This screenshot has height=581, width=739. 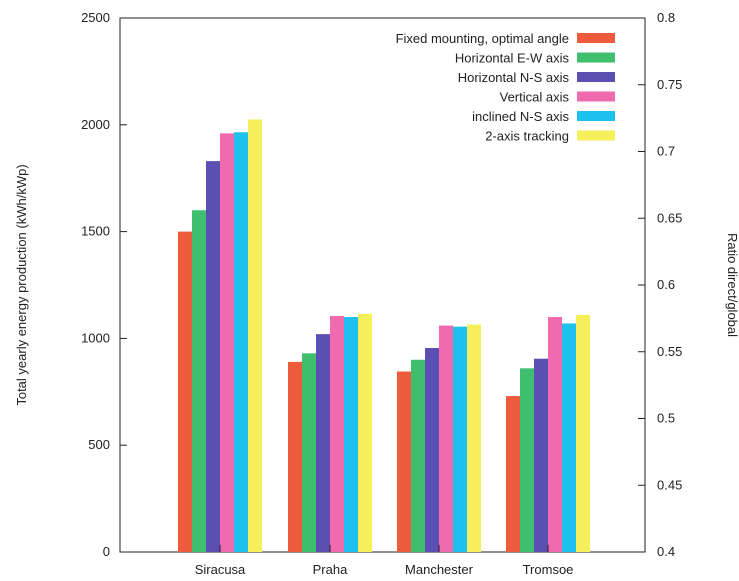 I want to click on y2-tick-label: 0.55, so click(x=669, y=351).